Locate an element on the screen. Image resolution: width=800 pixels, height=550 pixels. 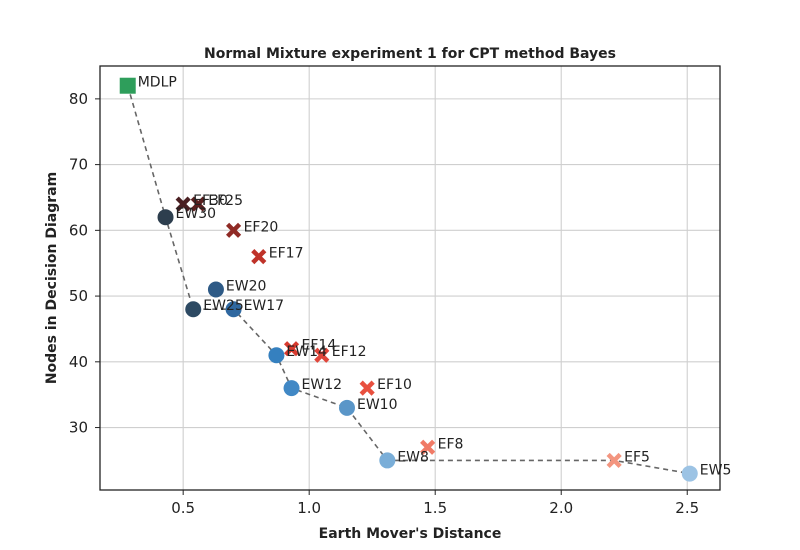
point-ef17-label: EF17 is located at coordinates (286, 254).